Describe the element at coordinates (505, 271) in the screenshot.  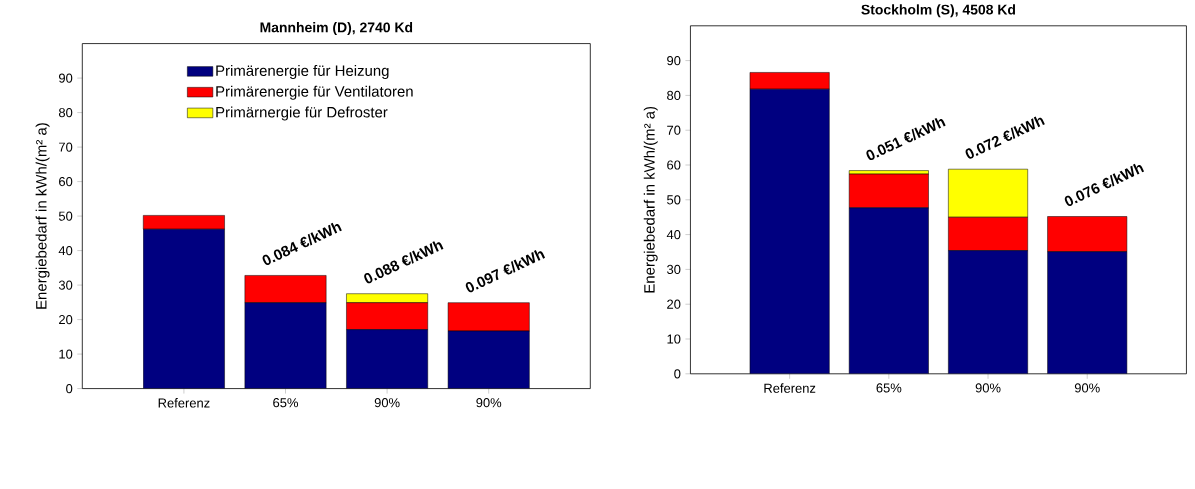
I see `annotation: 0.097 €/kWh` at that location.